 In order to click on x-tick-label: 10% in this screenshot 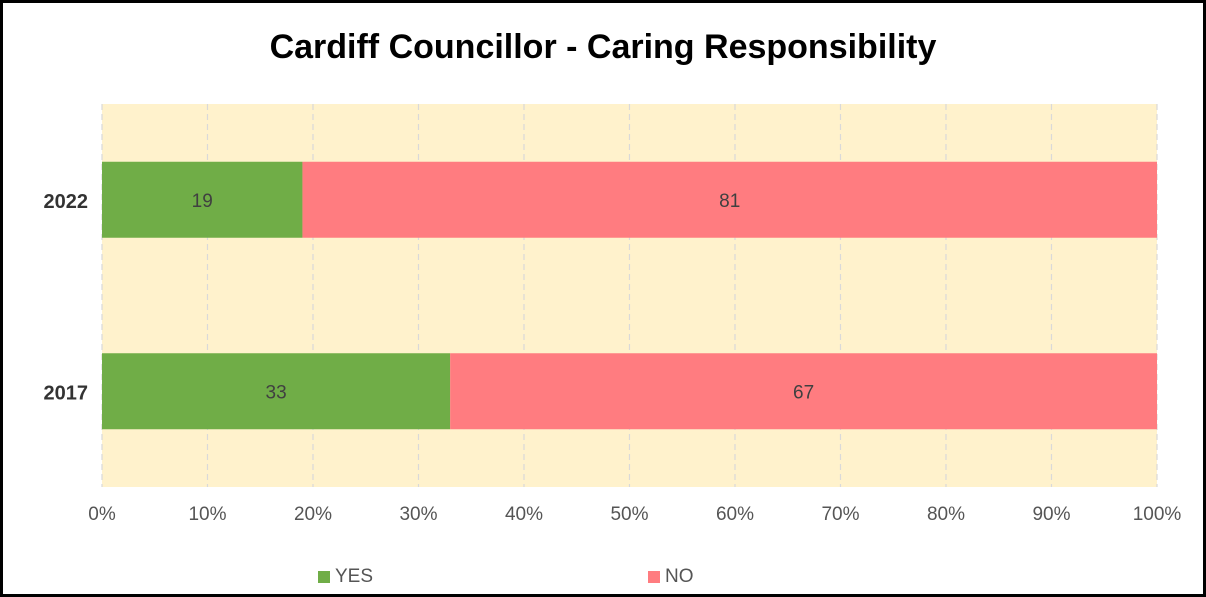, I will do `click(207, 514)`.